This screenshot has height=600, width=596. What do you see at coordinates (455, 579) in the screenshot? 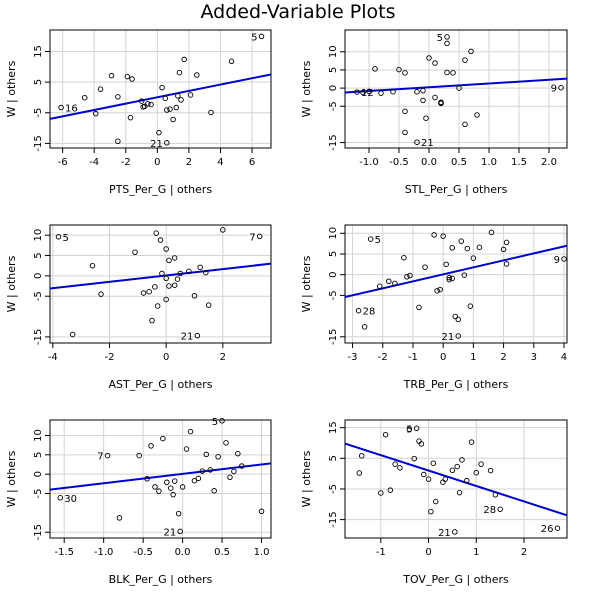
I see `x-axis-label: TOV_Per_G | others` at bounding box center [455, 579].